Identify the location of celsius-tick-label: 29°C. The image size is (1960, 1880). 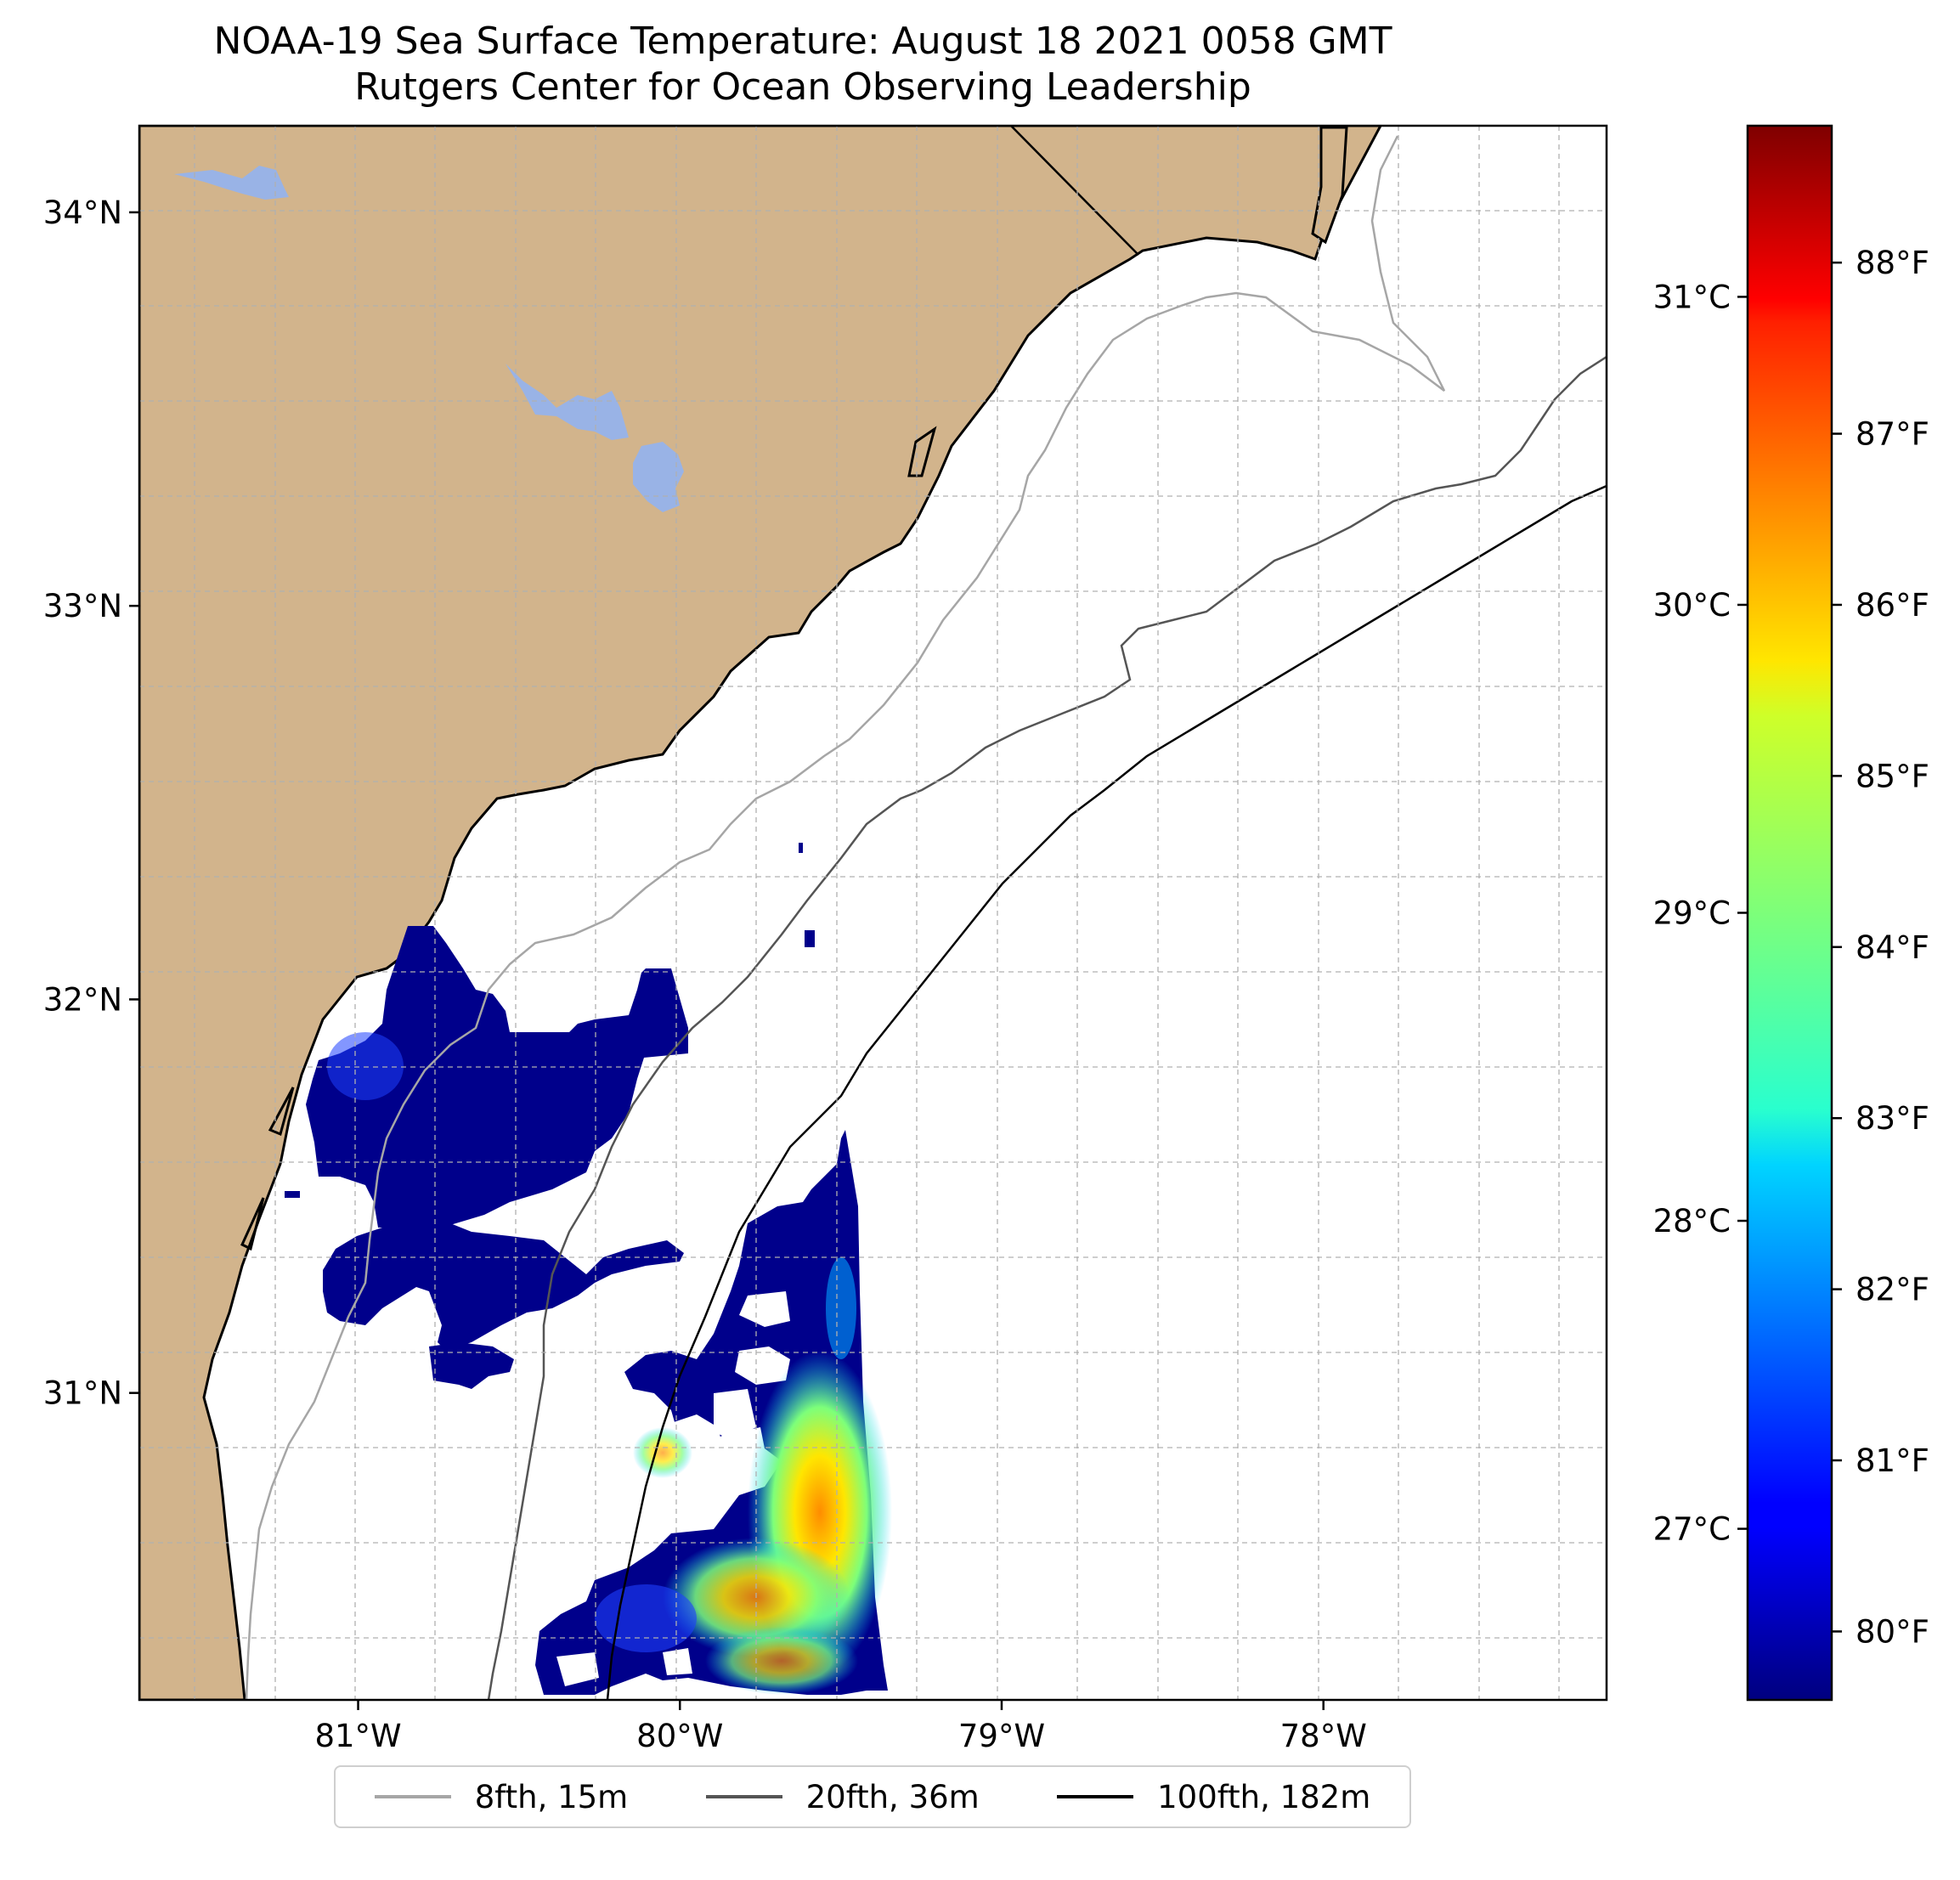
(1692, 913).